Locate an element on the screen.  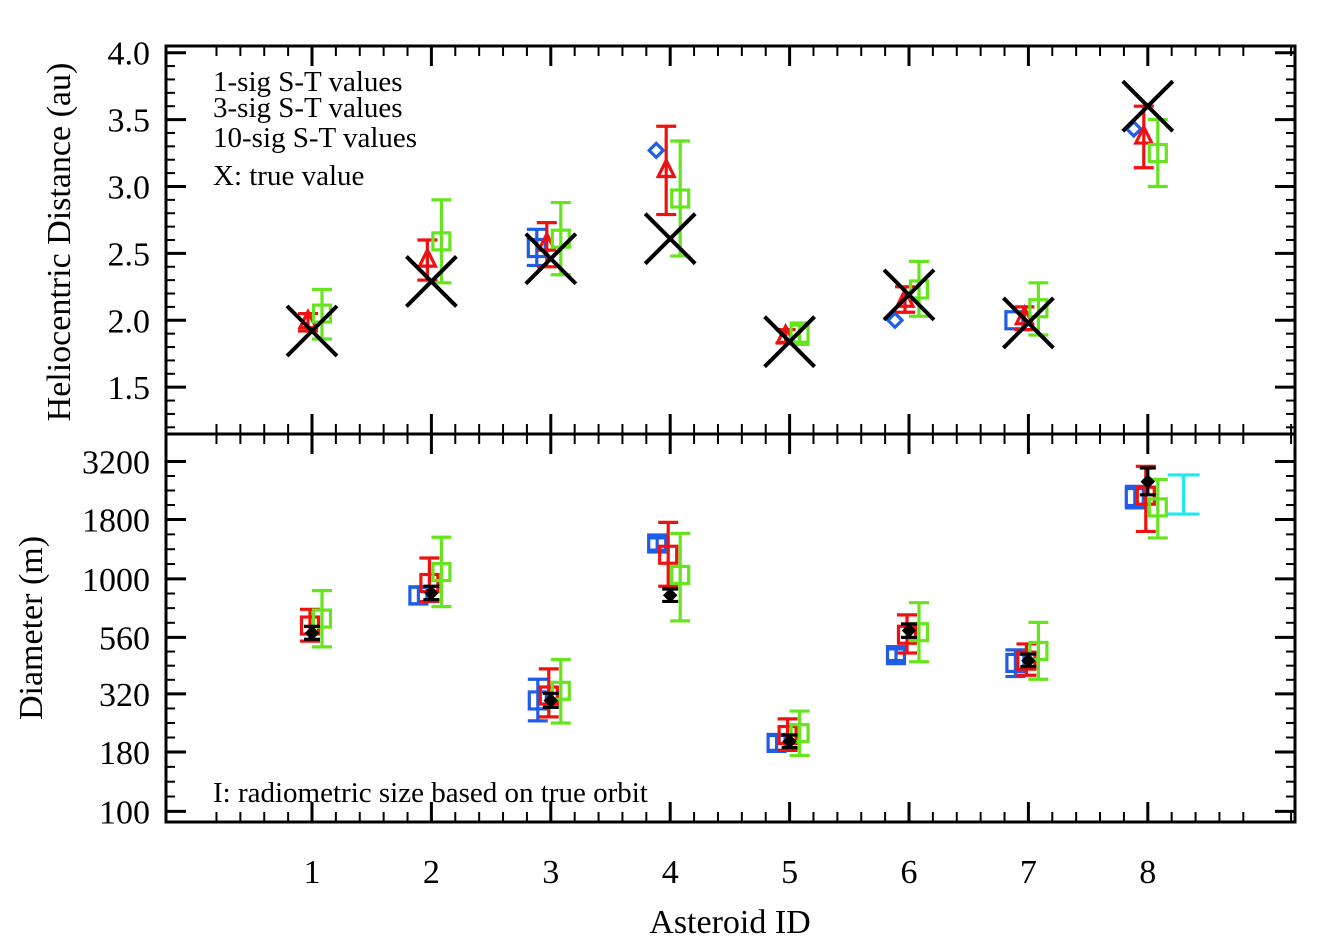
x-tick-label: 3 is located at coordinates (550, 872).